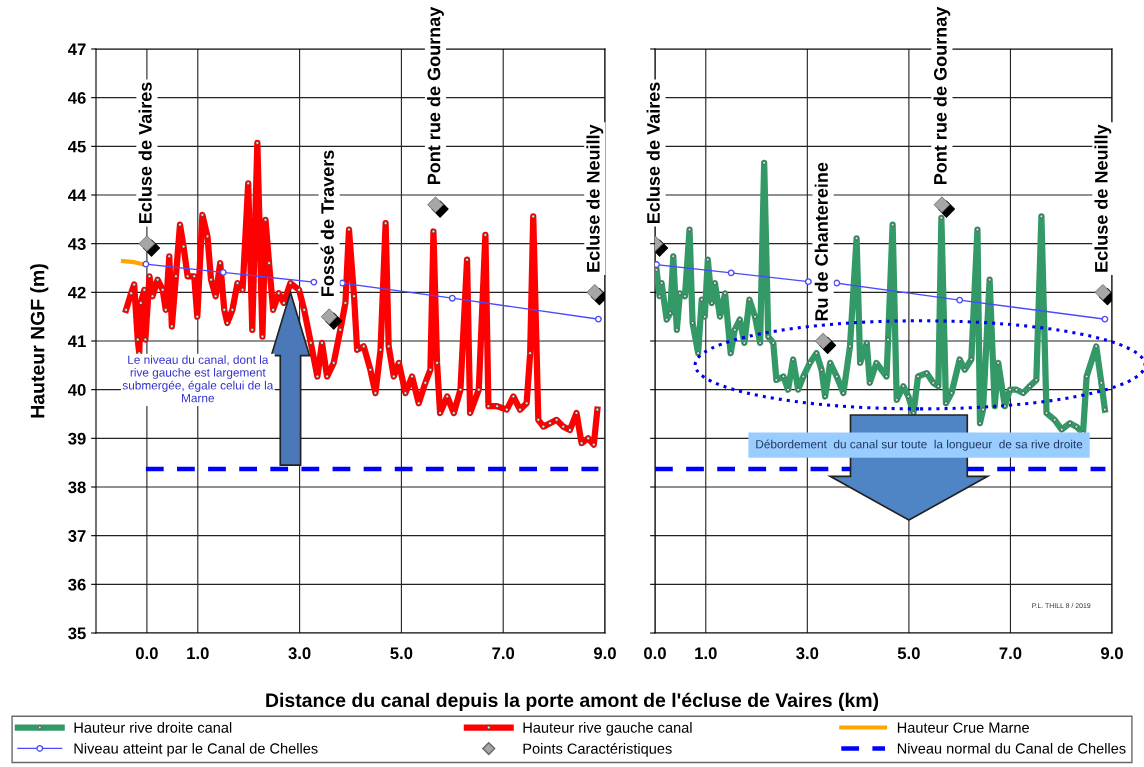  What do you see at coordinates (327, 223) in the screenshot?
I see `annotation: Fossé de Travers` at bounding box center [327, 223].